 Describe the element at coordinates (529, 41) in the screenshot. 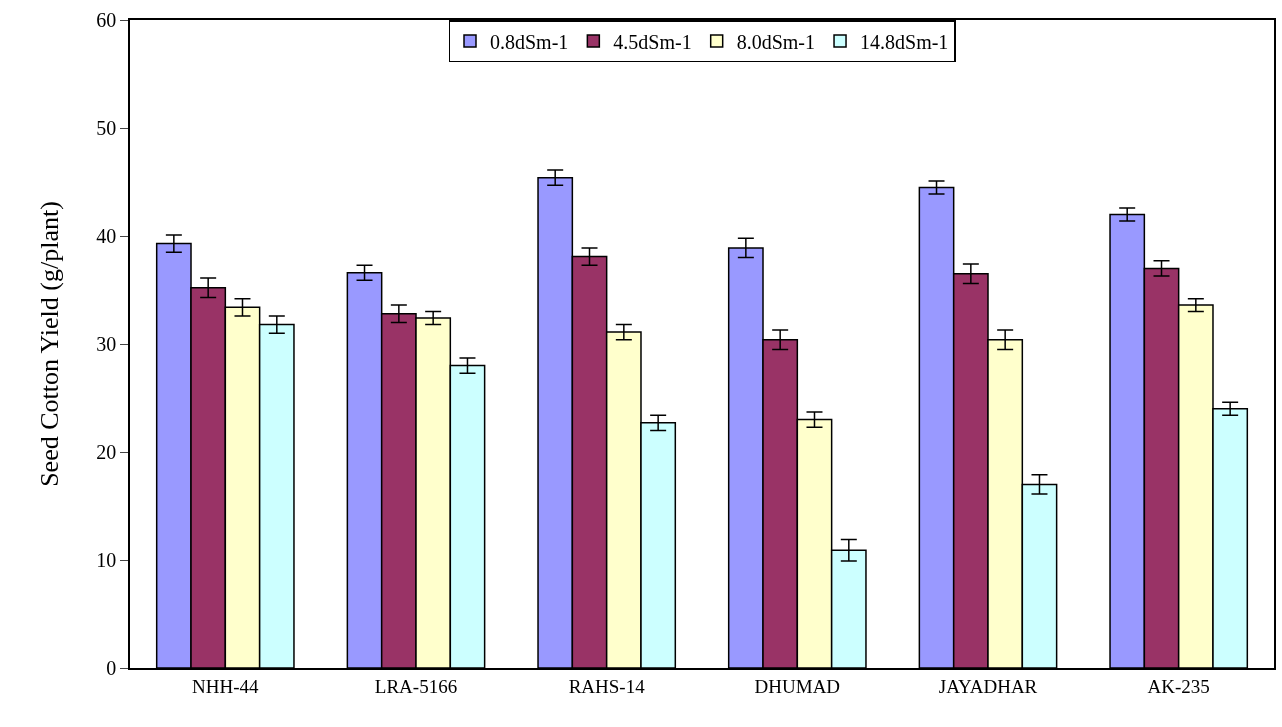

I see `legend-label: 0.8dSm-1` at that location.